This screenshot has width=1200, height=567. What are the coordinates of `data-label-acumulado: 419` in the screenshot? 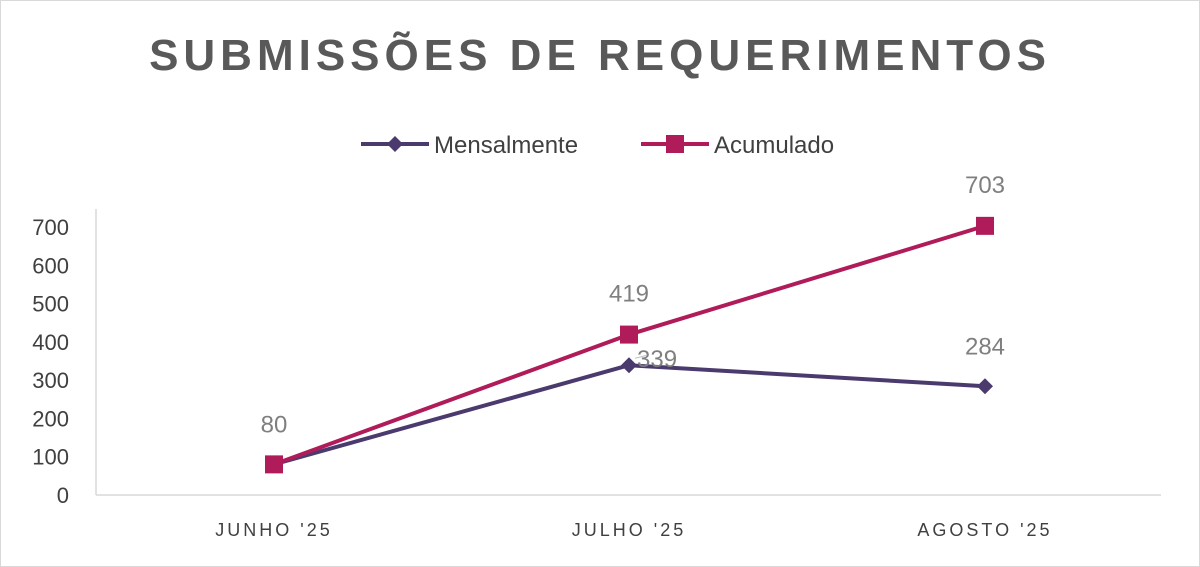 It's located at (629, 294).